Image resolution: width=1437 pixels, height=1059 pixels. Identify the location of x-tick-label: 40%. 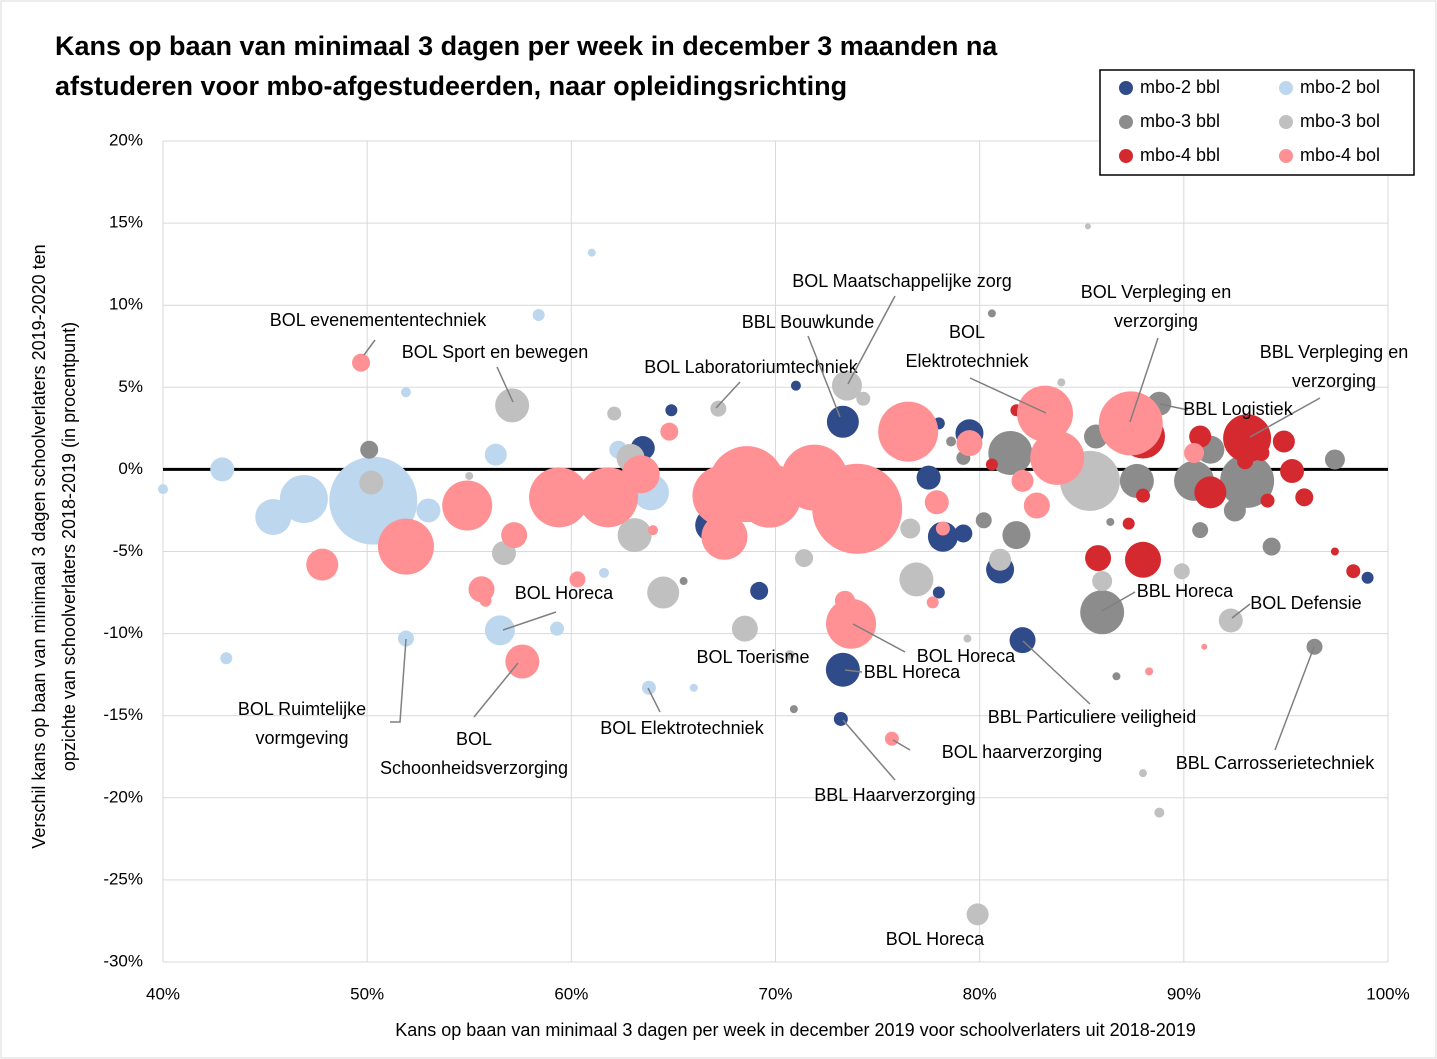
(163, 993).